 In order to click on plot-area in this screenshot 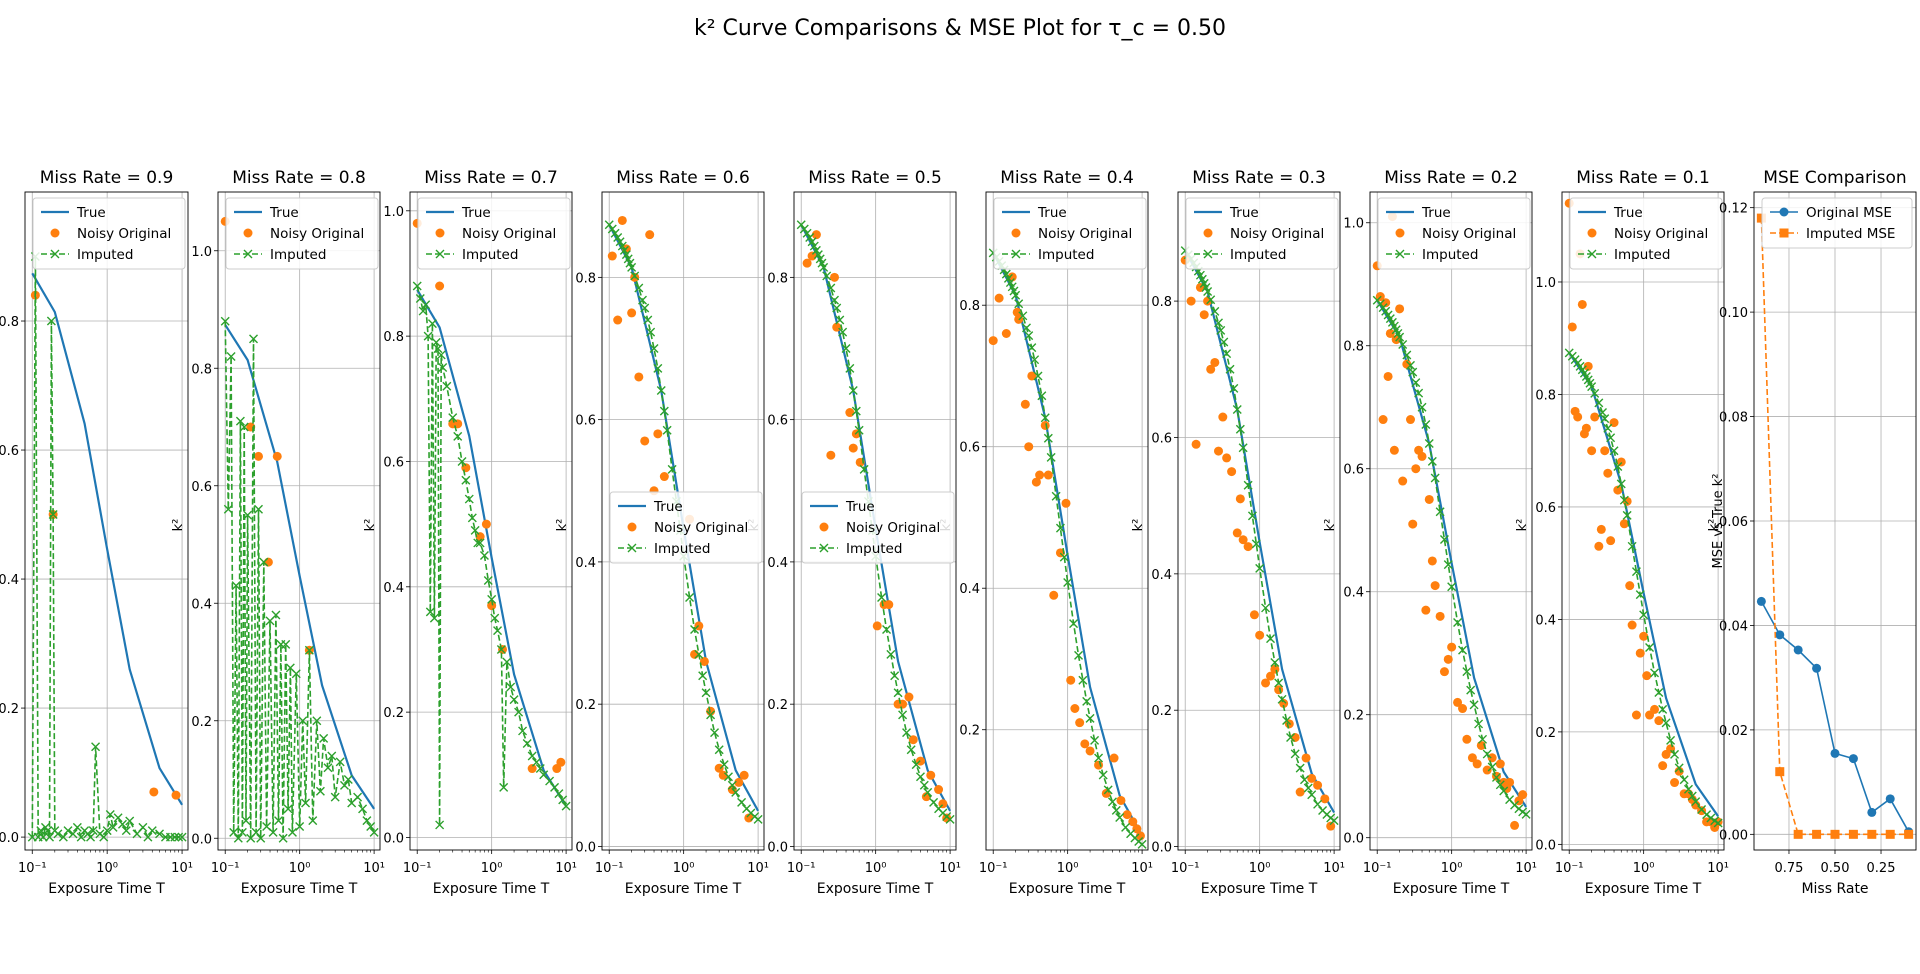, I will do `click(299, 529)`.